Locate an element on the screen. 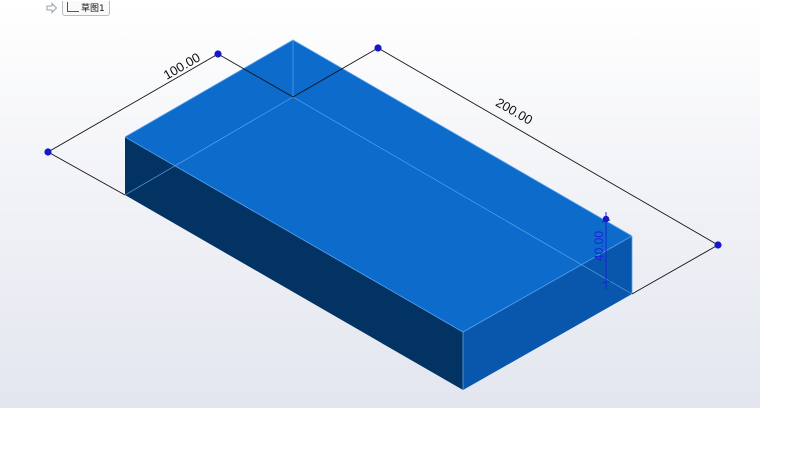  box-right-face is located at coordinates (547, 313).